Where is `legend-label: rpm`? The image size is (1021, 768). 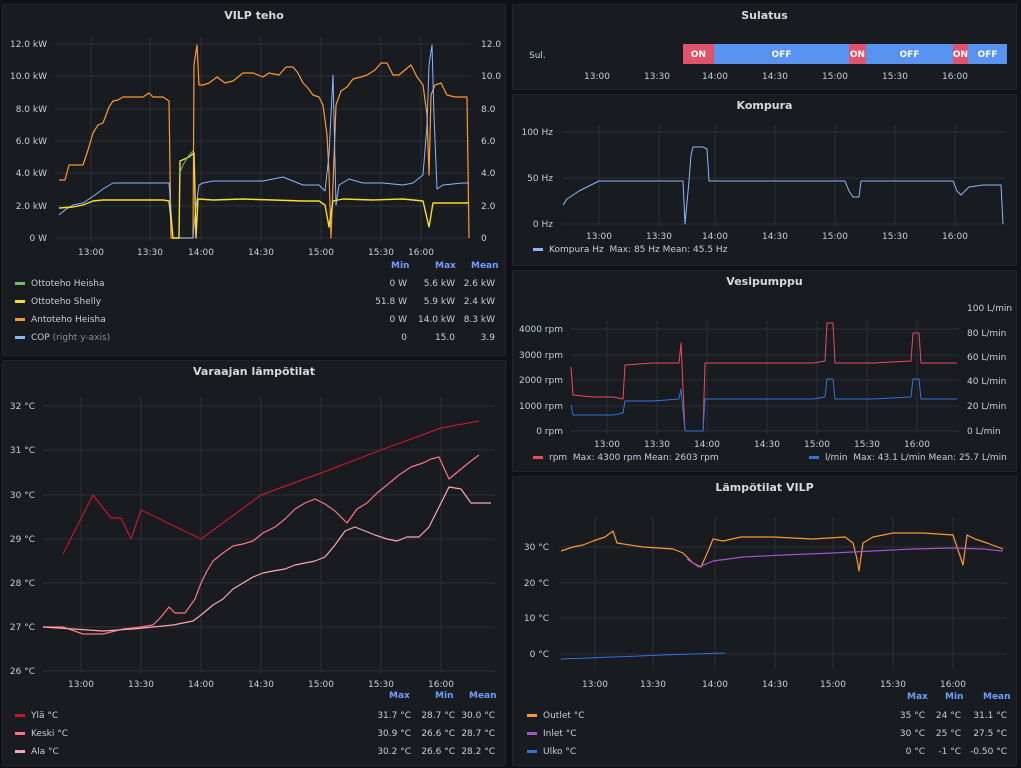
legend-label: rpm is located at coordinates (558, 458).